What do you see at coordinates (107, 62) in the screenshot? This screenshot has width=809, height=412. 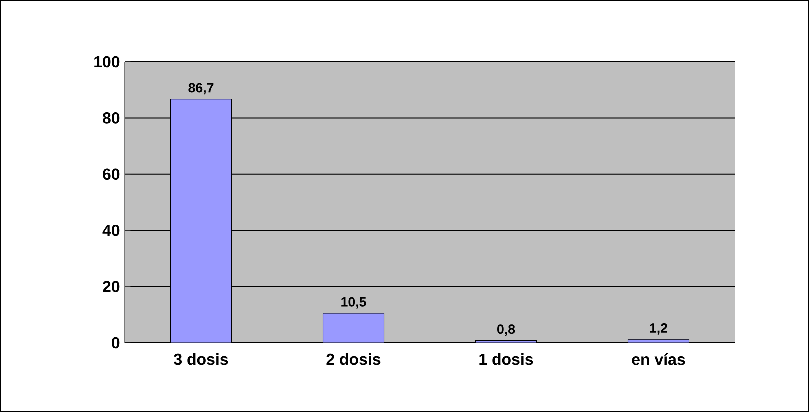 I see `y-tick-label: 100` at bounding box center [107, 62].